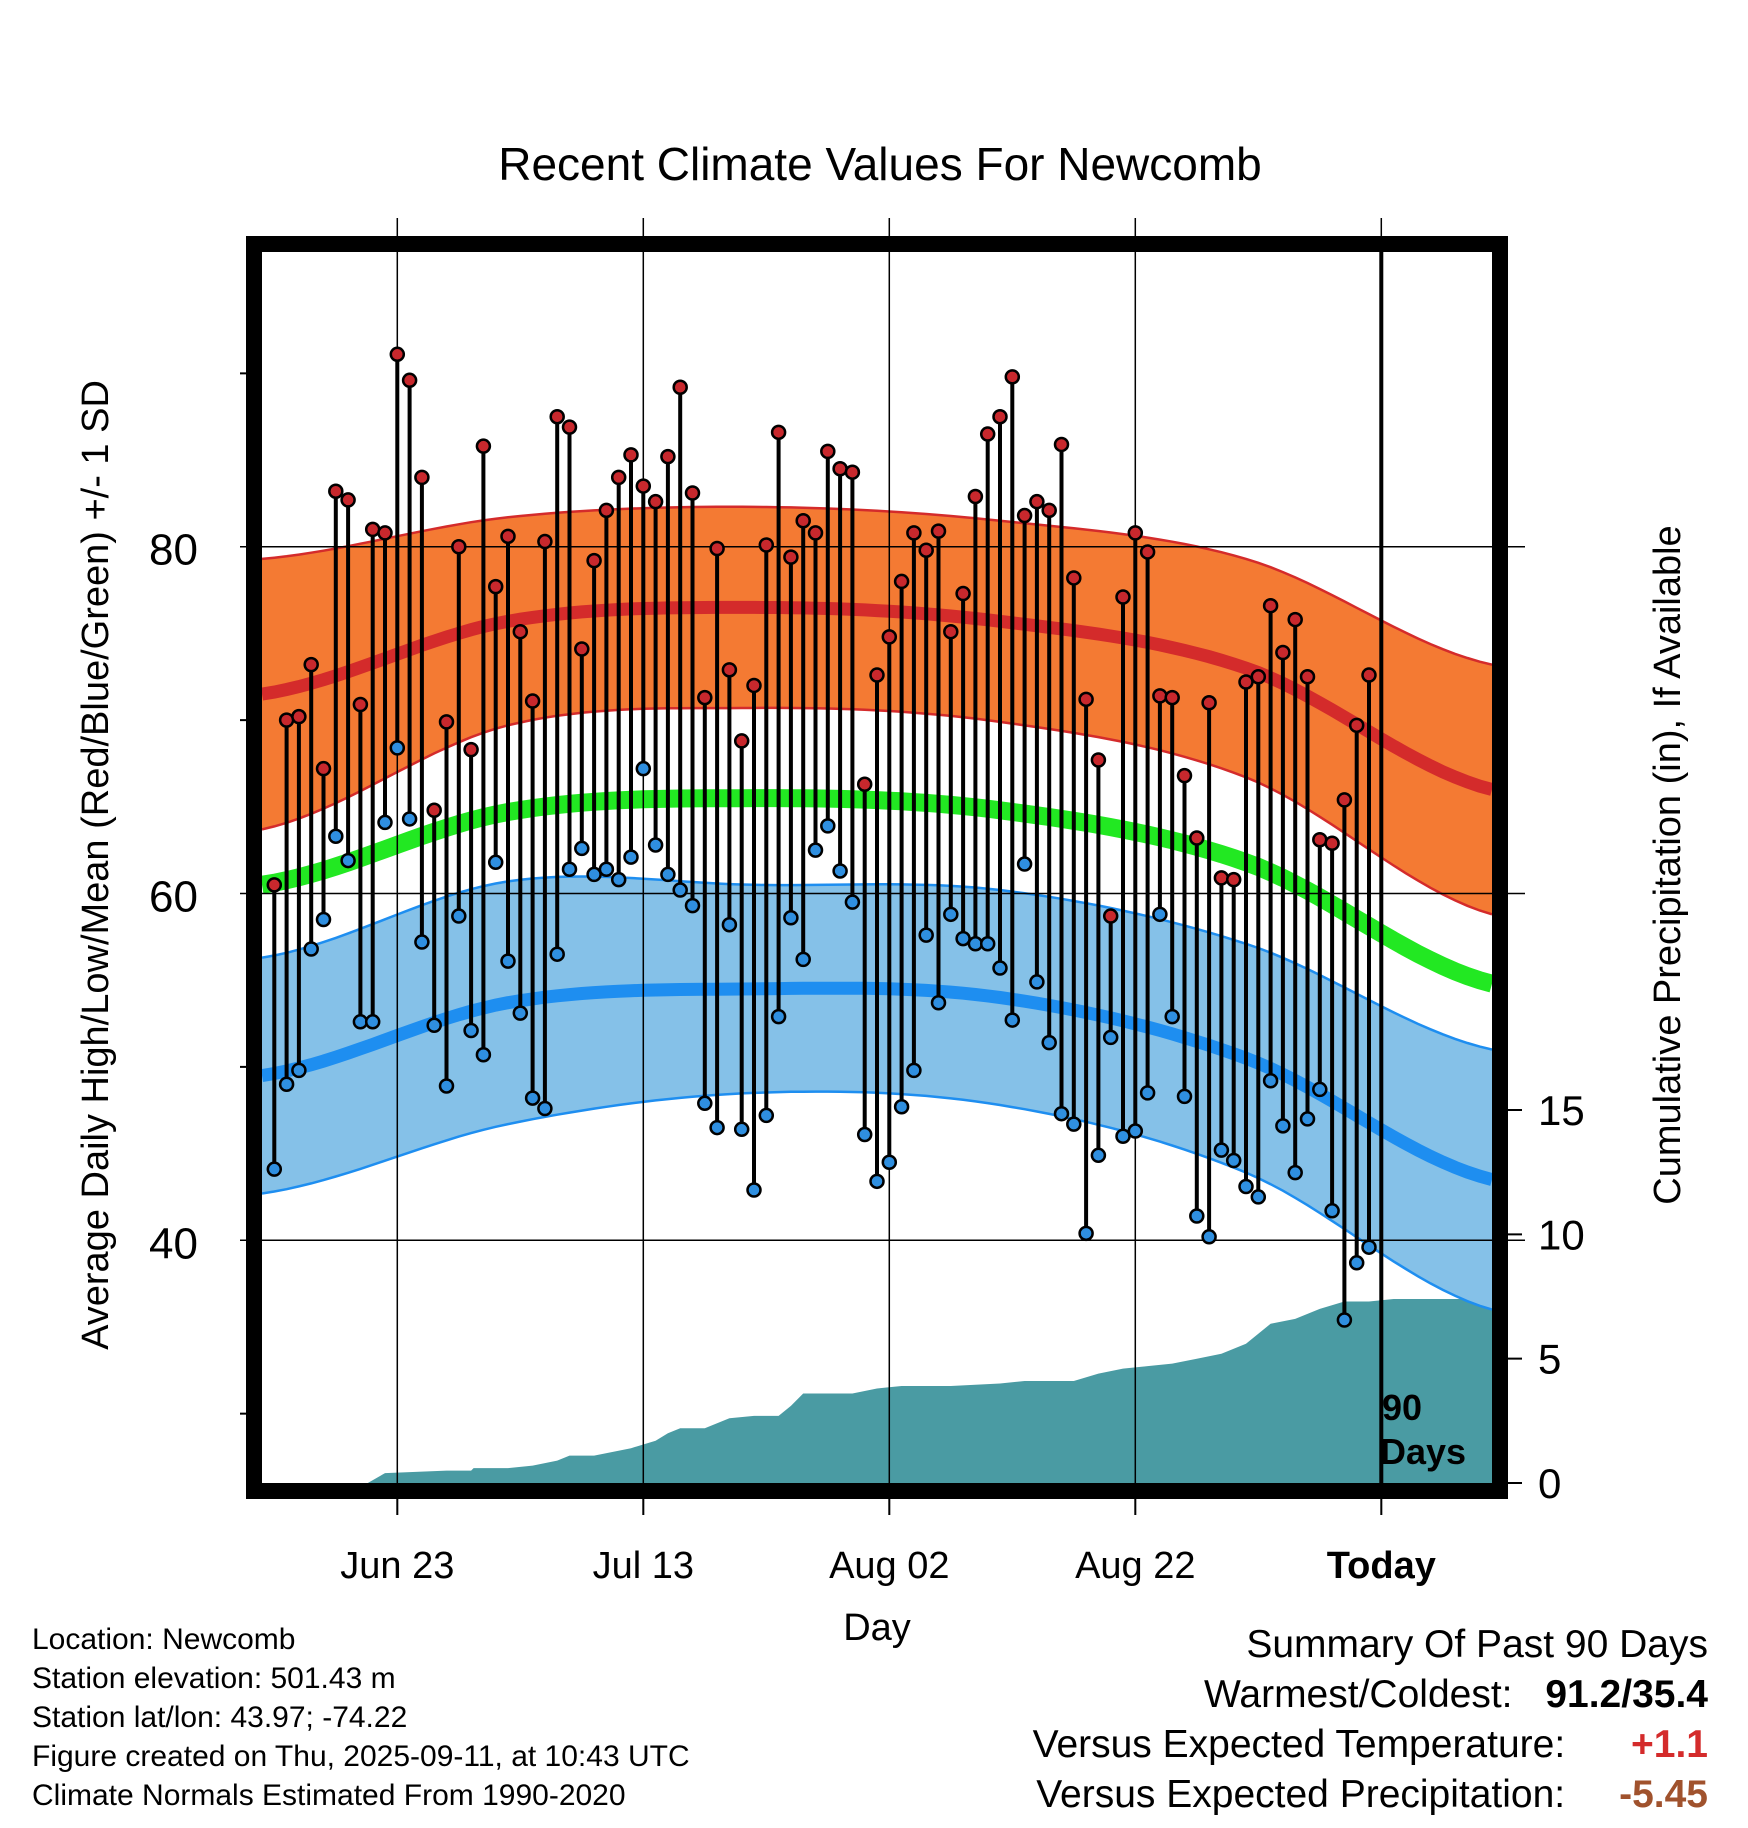 Image resolution: width=1748 pixels, height=1828 pixels. What do you see at coordinates (173, 897) in the screenshot?
I see `y-left-tick-label: 60` at bounding box center [173, 897].